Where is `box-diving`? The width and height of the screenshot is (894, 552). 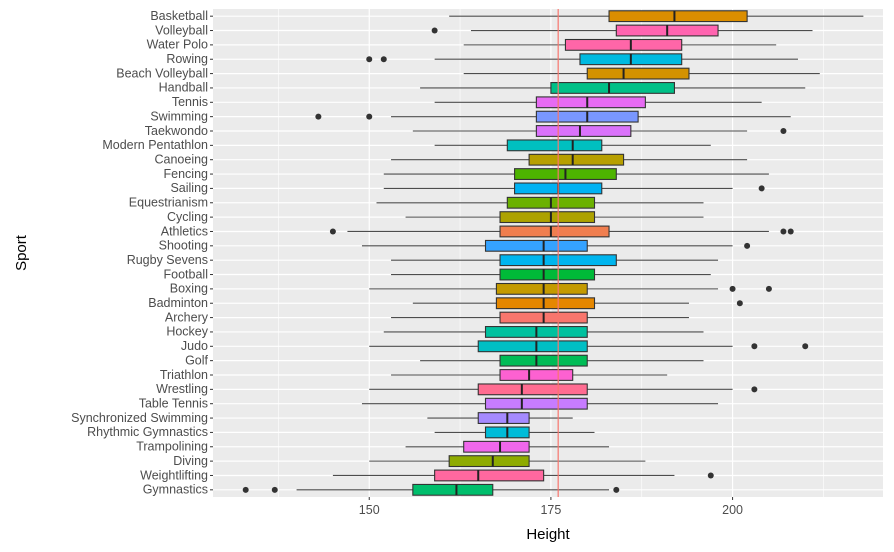 box-diving is located at coordinates (507, 461).